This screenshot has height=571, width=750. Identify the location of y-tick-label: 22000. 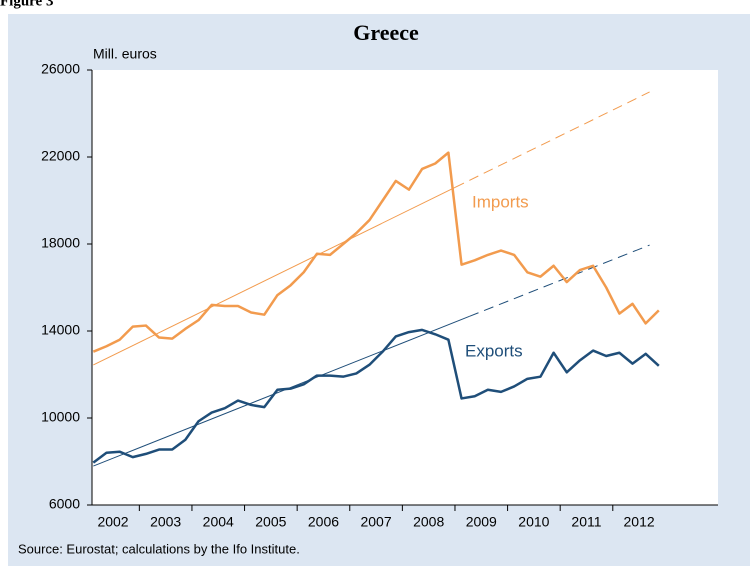
(60, 156).